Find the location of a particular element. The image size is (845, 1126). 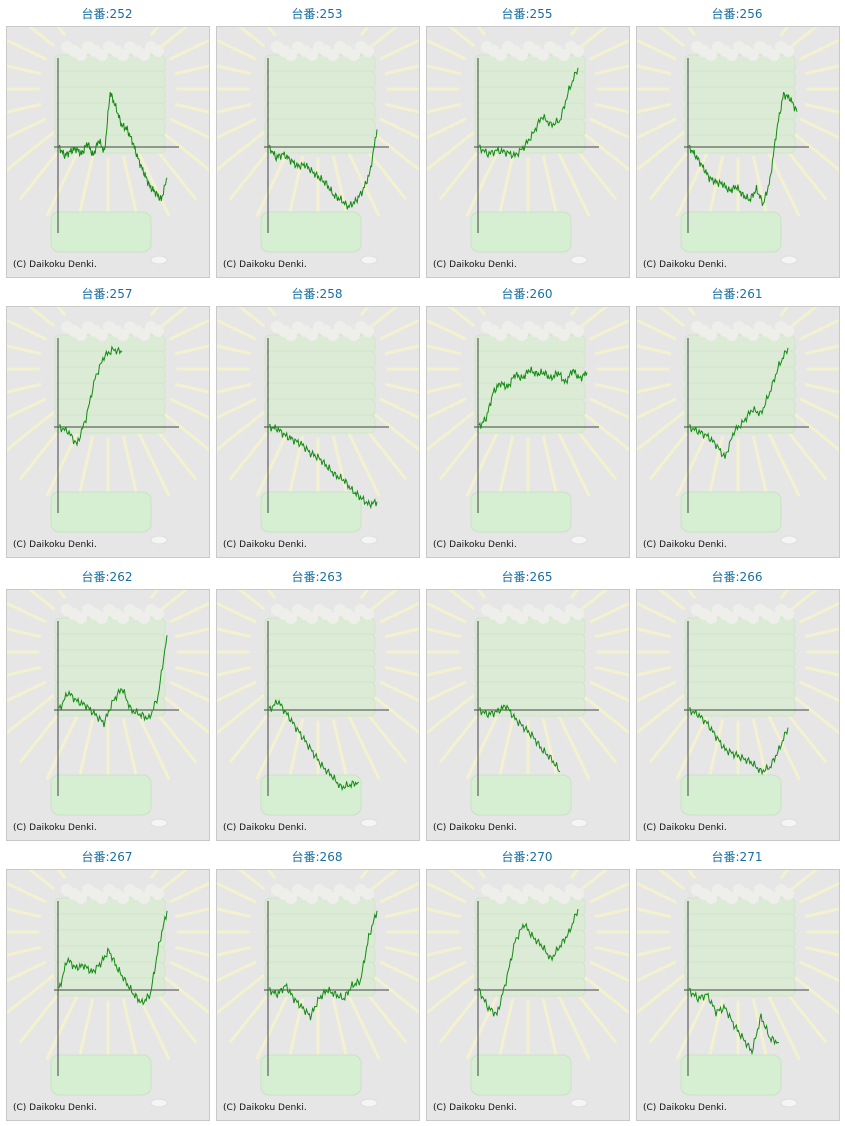

chart-title: 台番:270 is located at coordinates (527, 857).